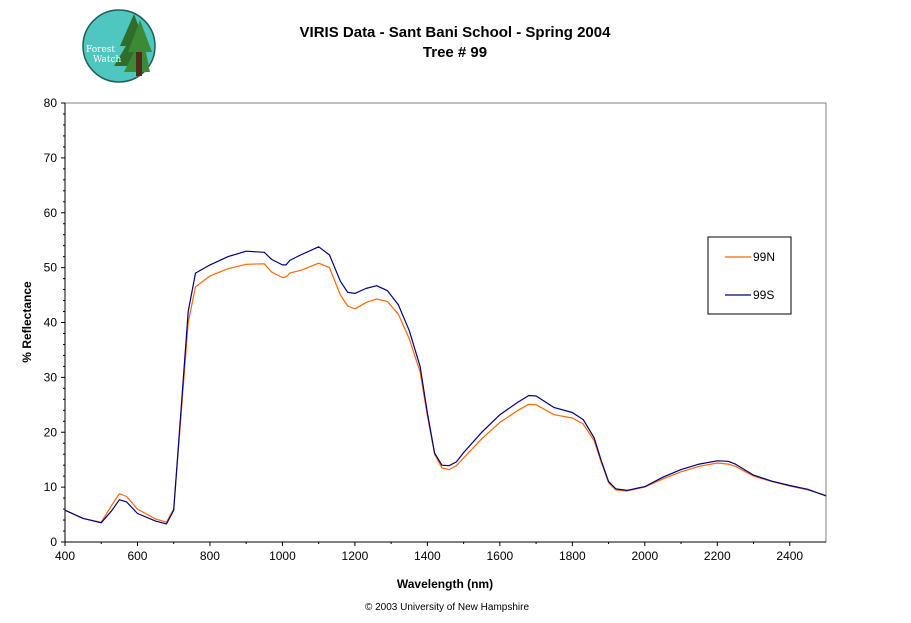 Image resolution: width=911 pixels, height=623 pixels. Describe the element at coordinates (107, 60) in the screenshot. I see `logo-text-watch: Watch` at that location.